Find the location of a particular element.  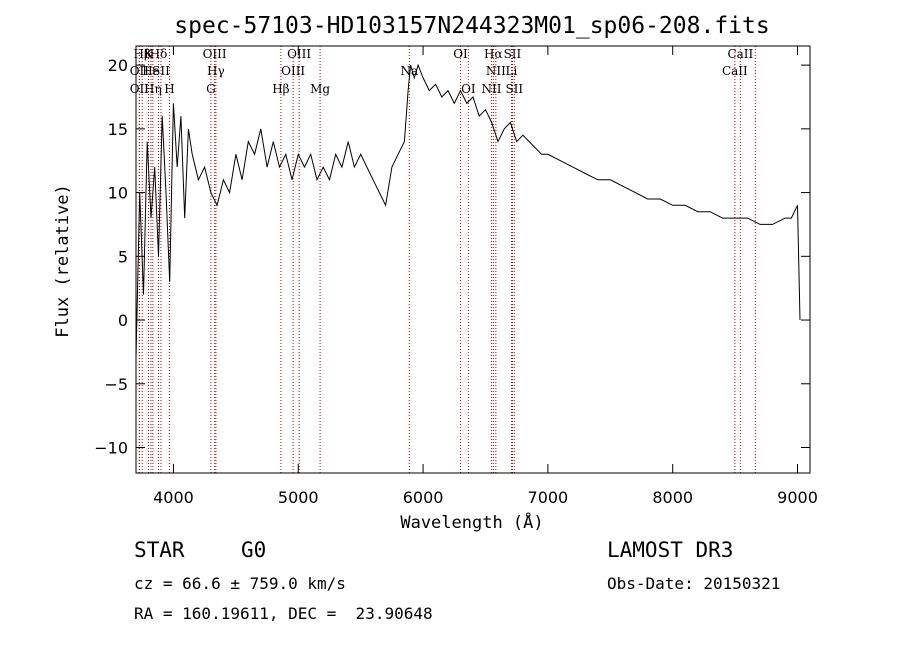

x-tick-label: 9000 is located at coordinates (797, 497).